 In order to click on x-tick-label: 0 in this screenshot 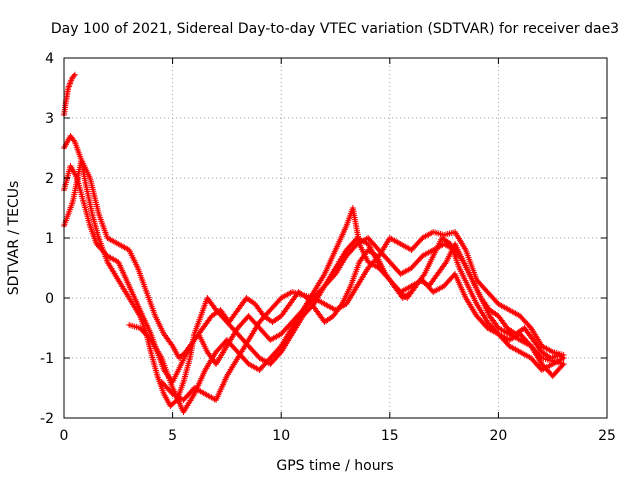, I will do `click(64, 436)`.